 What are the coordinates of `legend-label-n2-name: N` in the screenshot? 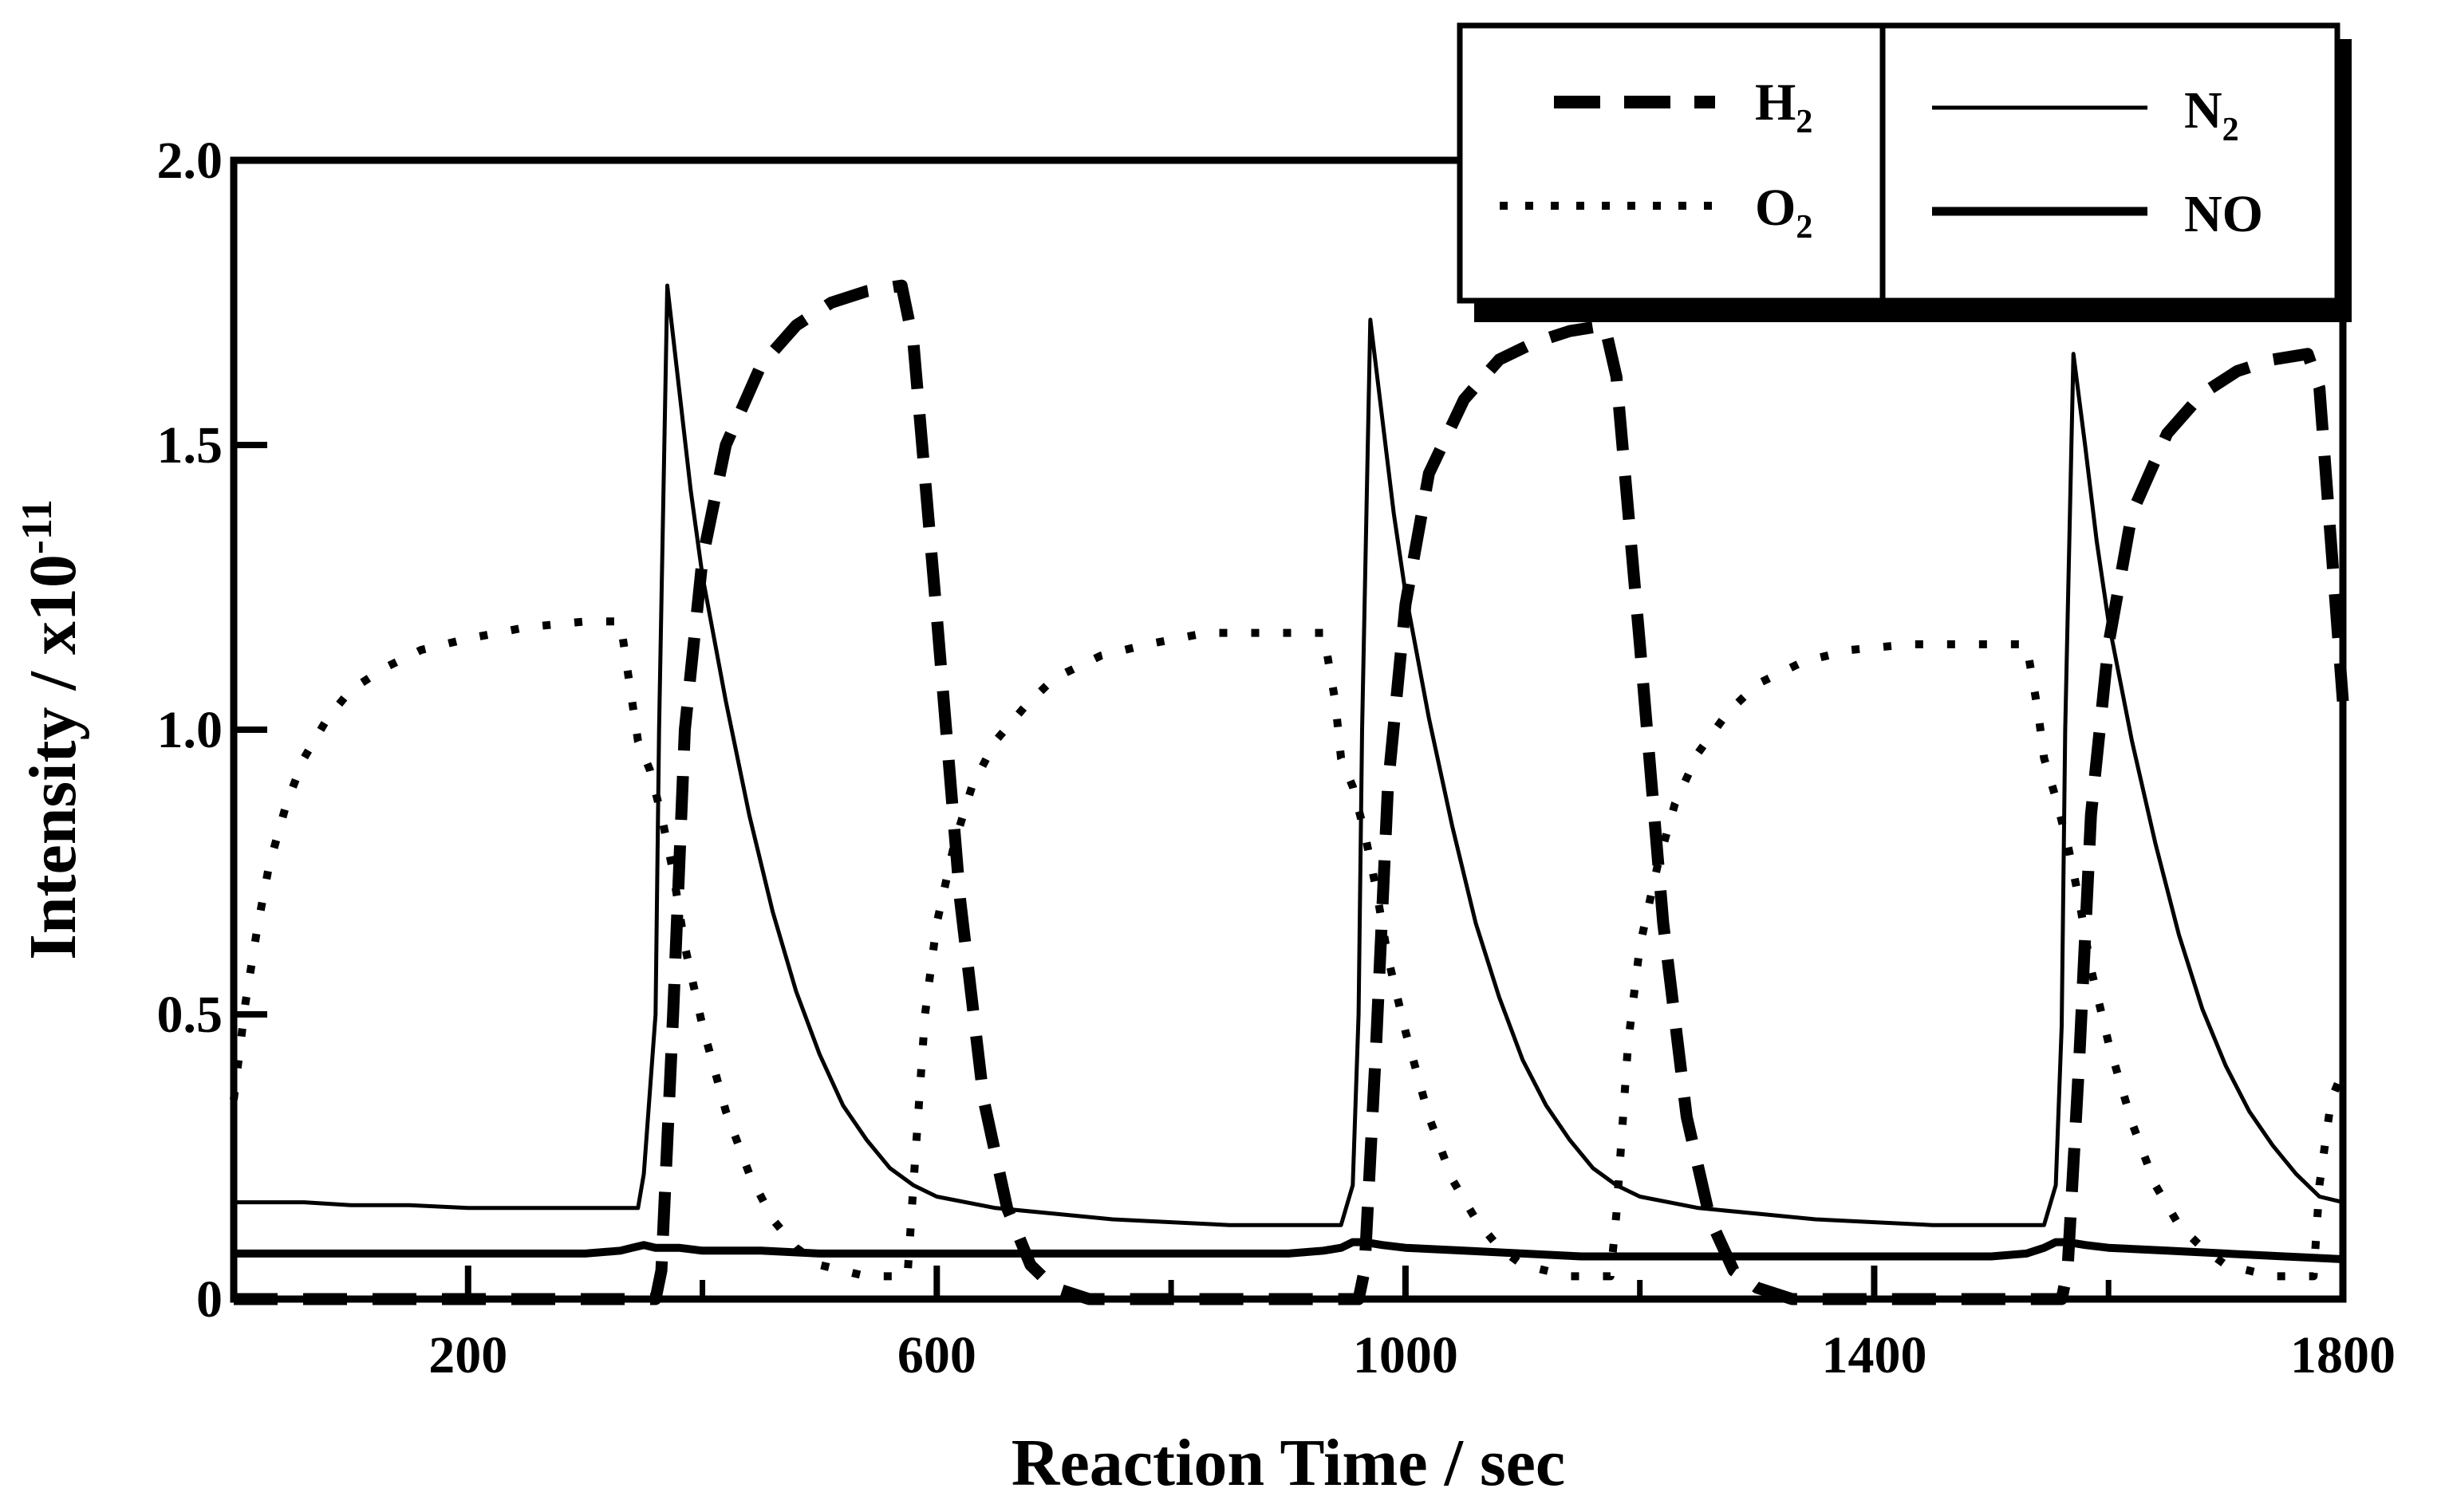 It's located at (2203, 110).